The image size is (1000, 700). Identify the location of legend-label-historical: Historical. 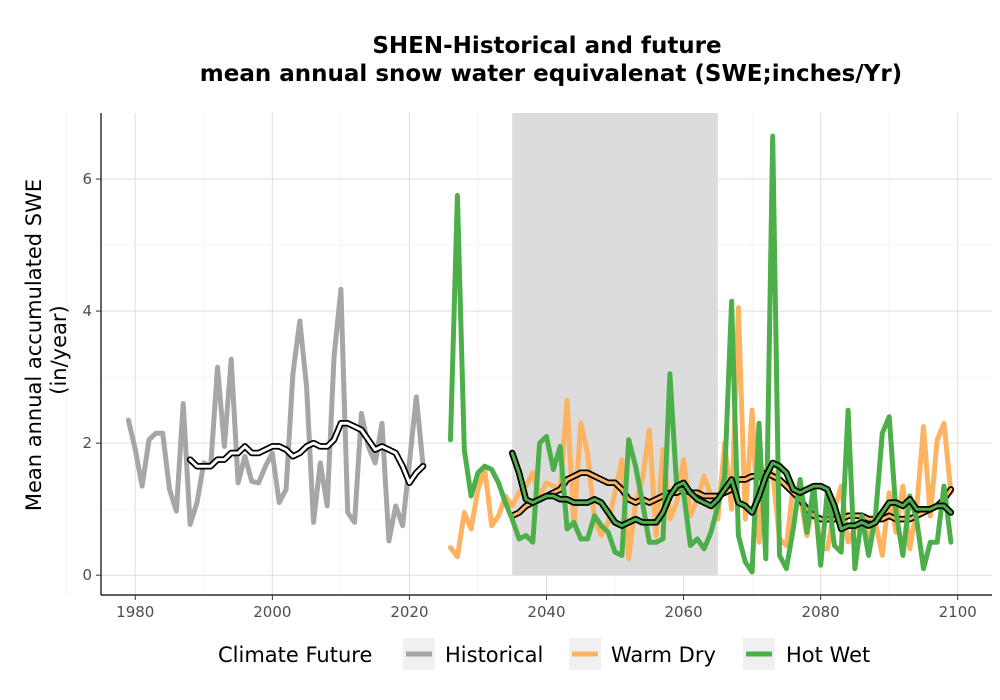
(494, 655).